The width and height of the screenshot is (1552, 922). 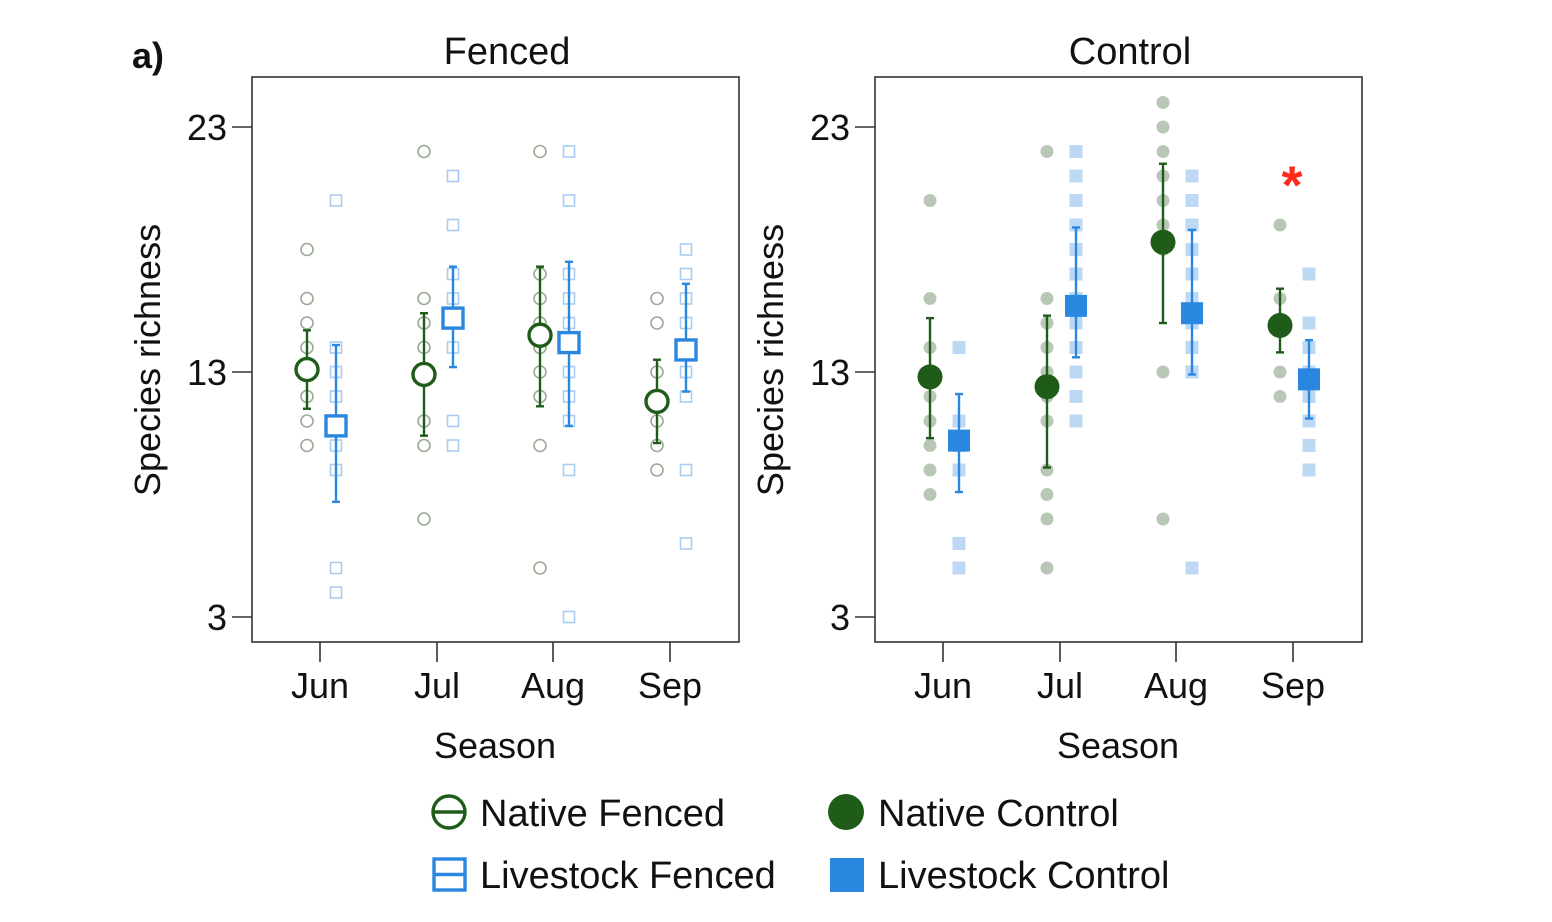 I want to click on x-tick-label-jul: Jul, so click(x=437, y=685).